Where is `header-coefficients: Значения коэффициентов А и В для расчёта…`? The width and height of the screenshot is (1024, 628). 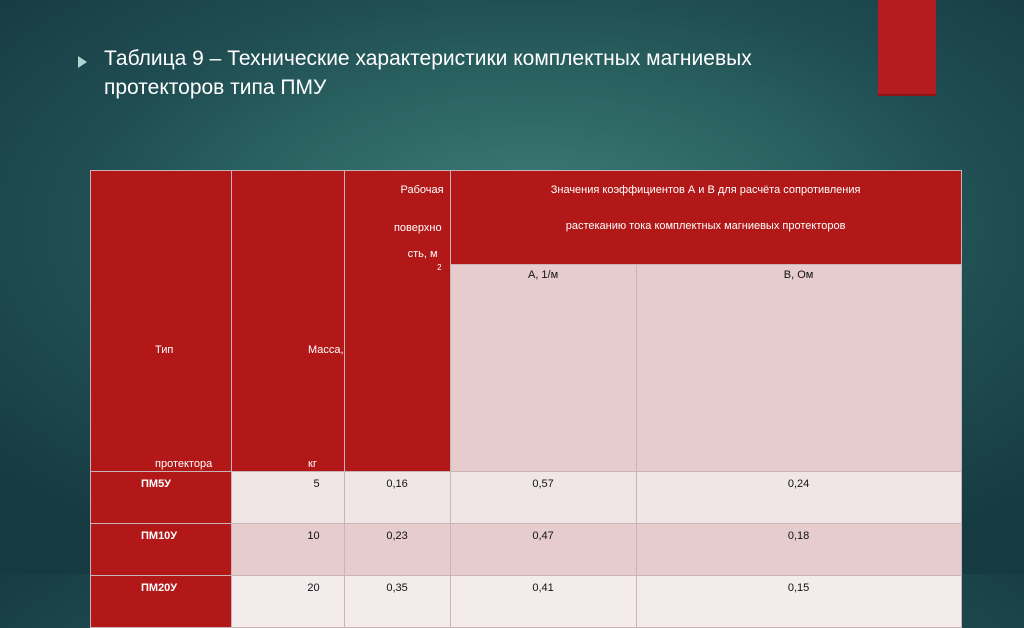 header-coefficients: Значения коэффициентов А и В для расчёта… is located at coordinates (705, 217).